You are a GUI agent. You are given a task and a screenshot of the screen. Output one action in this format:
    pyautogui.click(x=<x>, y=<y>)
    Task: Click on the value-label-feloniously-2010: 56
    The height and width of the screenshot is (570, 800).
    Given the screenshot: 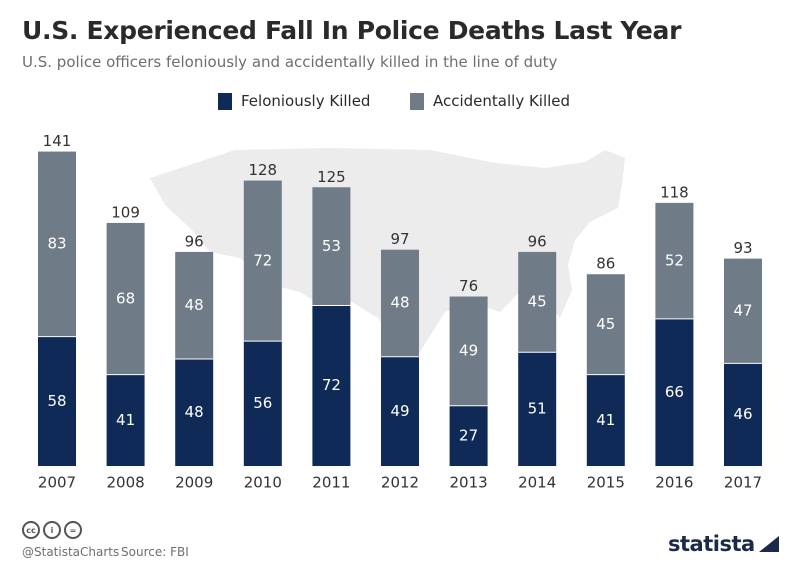 What is the action you would take?
    pyautogui.click(x=262, y=403)
    